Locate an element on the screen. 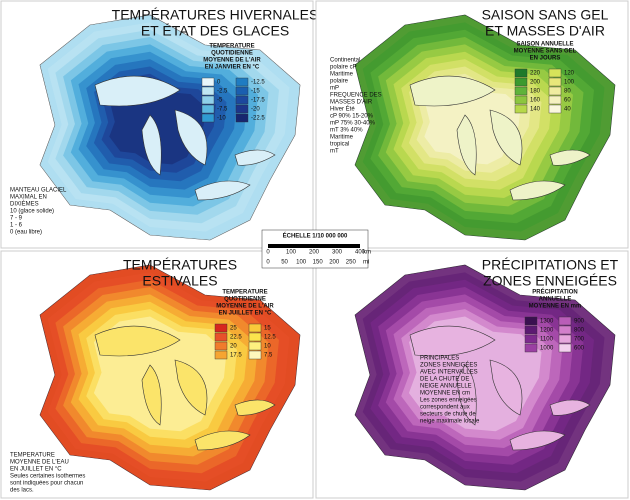  panel-title: SAISON SANS GEL is located at coordinates (545, 15).